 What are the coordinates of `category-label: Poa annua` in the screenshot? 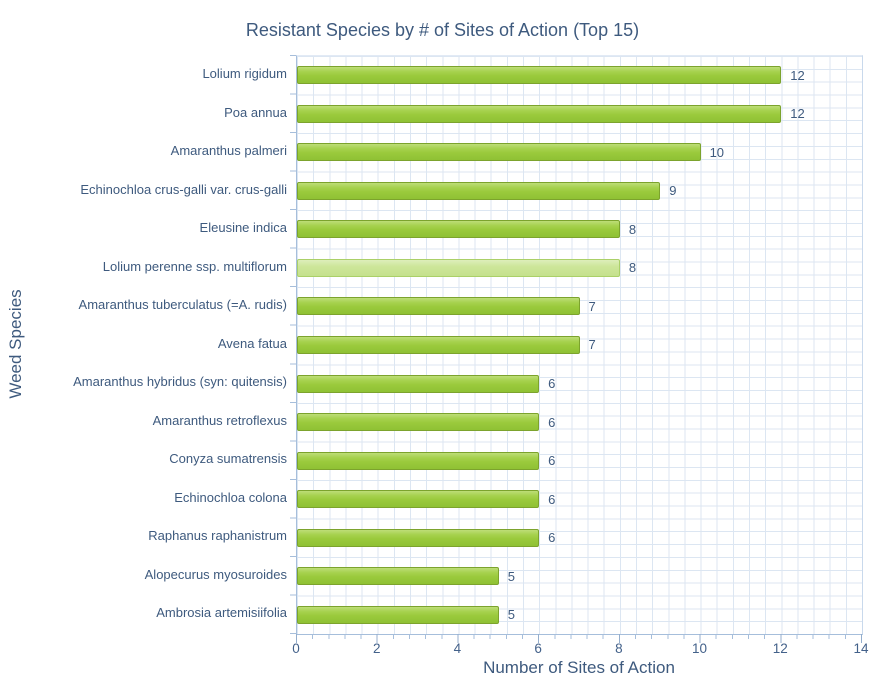 It's located at (255, 112).